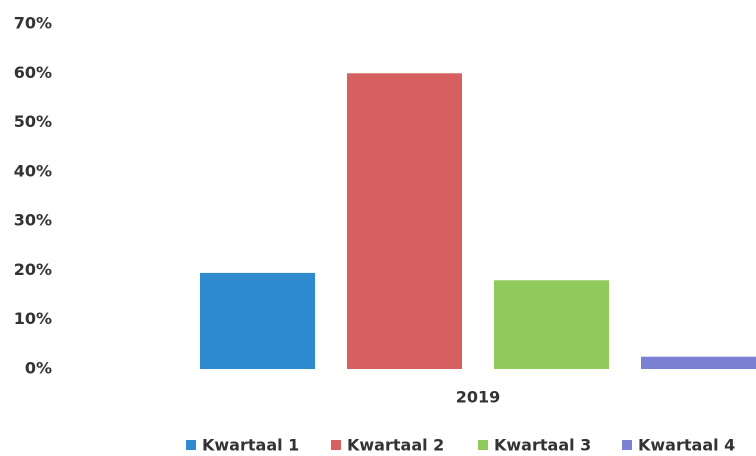 This screenshot has width=756, height=456. What do you see at coordinates (38, 368) in the screenshot?
I see `y-tick-label: 0%` at bounding box center [38, 368].